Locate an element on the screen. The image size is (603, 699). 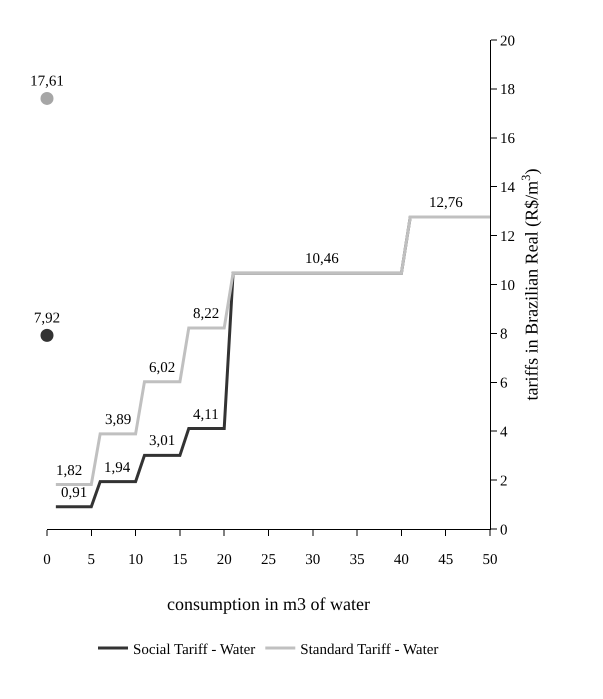
legend-label: Social Tariff - Water is located at coordinates (194, 650).